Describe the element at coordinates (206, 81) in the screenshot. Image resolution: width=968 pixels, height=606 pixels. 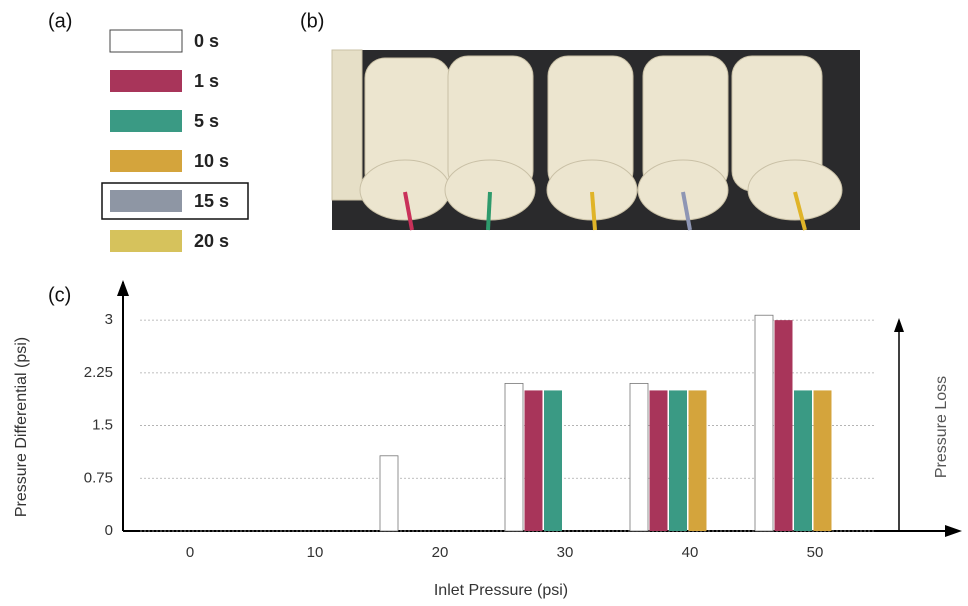
I see `legend-label: 1 s` at that location.